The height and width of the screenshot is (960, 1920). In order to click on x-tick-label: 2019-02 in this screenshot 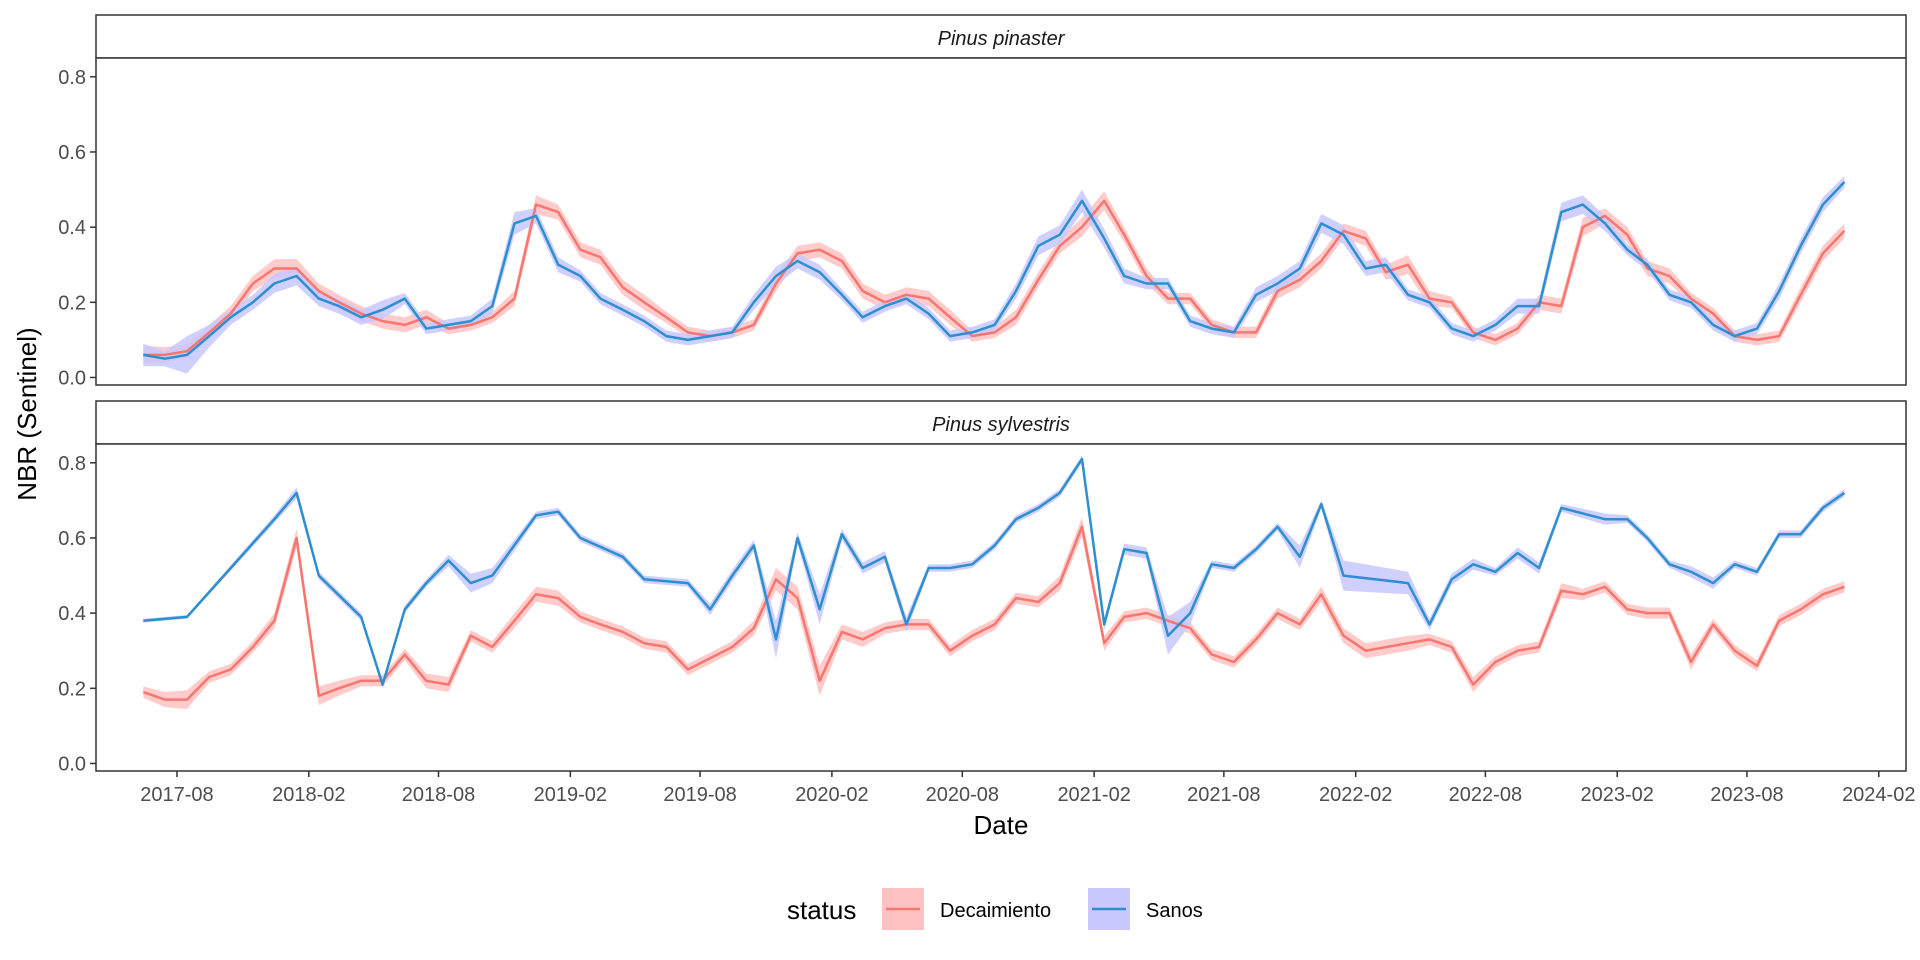, I will do `click(570, 795)`.